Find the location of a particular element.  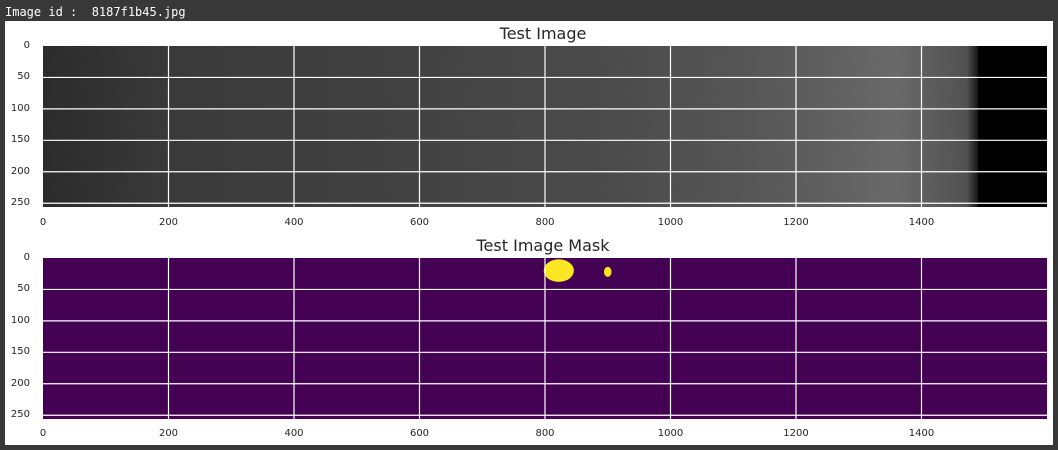

test-image-mask-title: Test Image Mask is located at coordinates (543, 245).